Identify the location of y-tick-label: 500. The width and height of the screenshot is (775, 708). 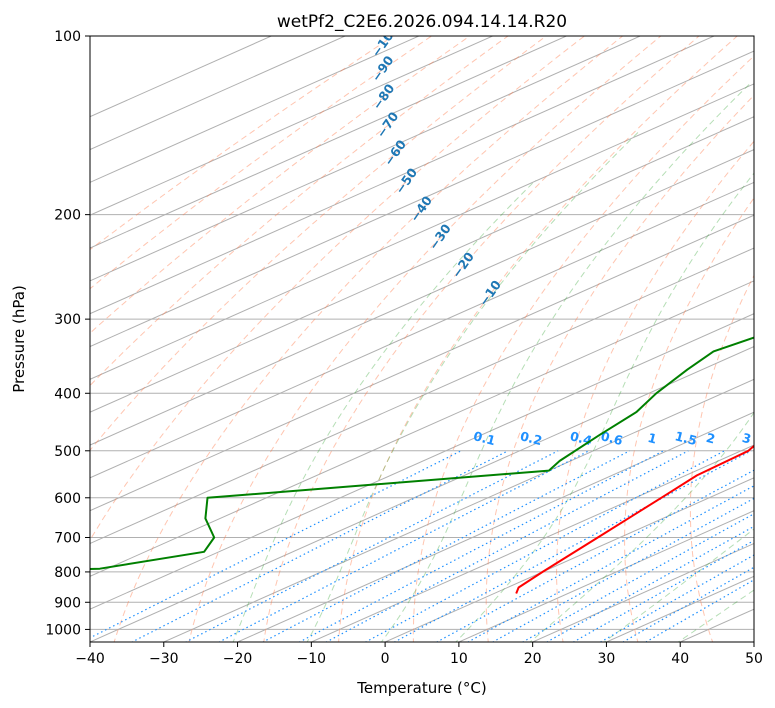
(67, 452).